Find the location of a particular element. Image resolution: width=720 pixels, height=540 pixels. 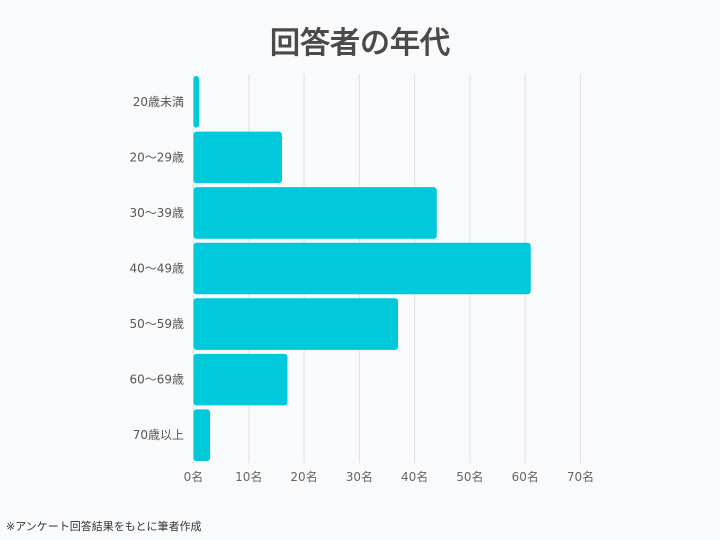

source-note: ※アンケート回答結果をもとに筆者作成 is located at coordinates (104, 526).